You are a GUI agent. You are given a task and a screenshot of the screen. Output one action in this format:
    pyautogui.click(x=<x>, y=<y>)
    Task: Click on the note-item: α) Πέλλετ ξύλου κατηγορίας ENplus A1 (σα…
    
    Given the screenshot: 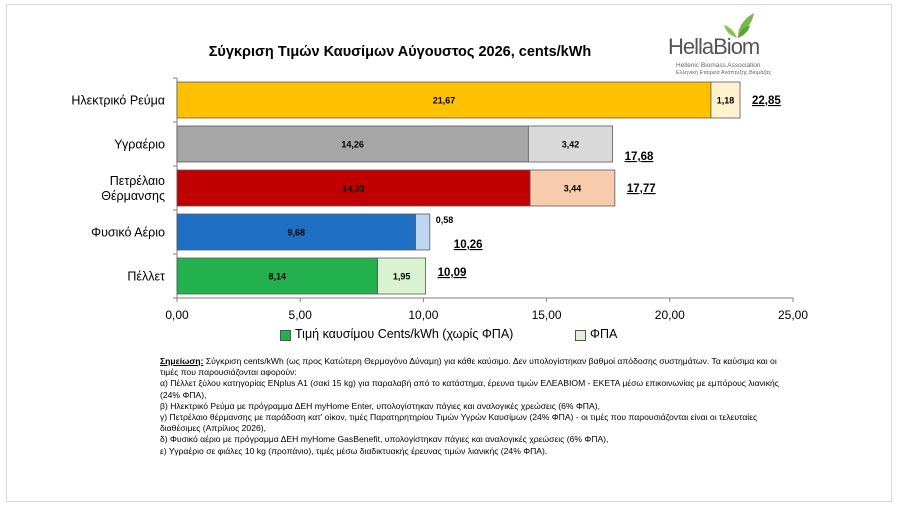 What is the action you would take?
    pyautogui.click(x=469, y=389)
    